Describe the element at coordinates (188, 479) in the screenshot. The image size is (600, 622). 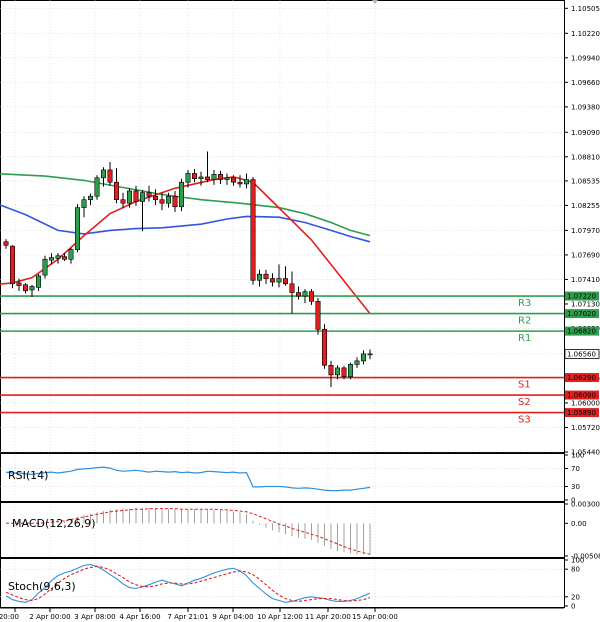
I see `rsi-series-line` at that location.